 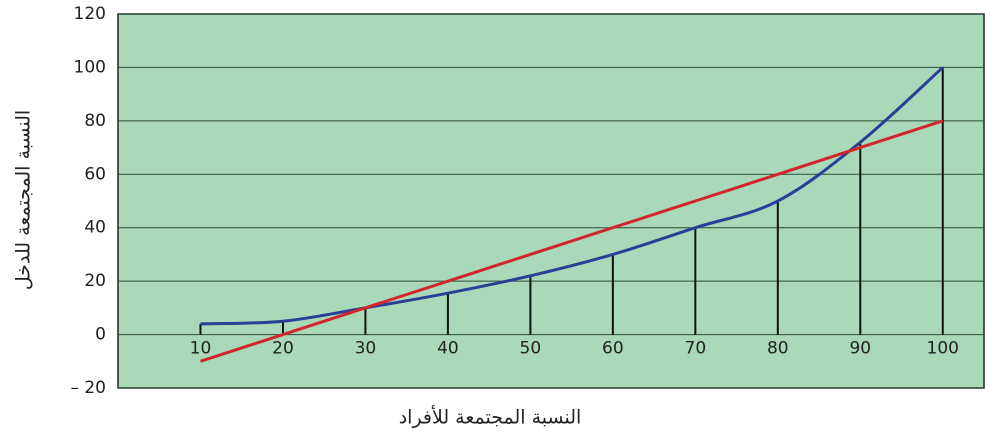 I want to click on x-axis-label: النسبة المجتمعة للأفراد, so click(x=490, y=417).